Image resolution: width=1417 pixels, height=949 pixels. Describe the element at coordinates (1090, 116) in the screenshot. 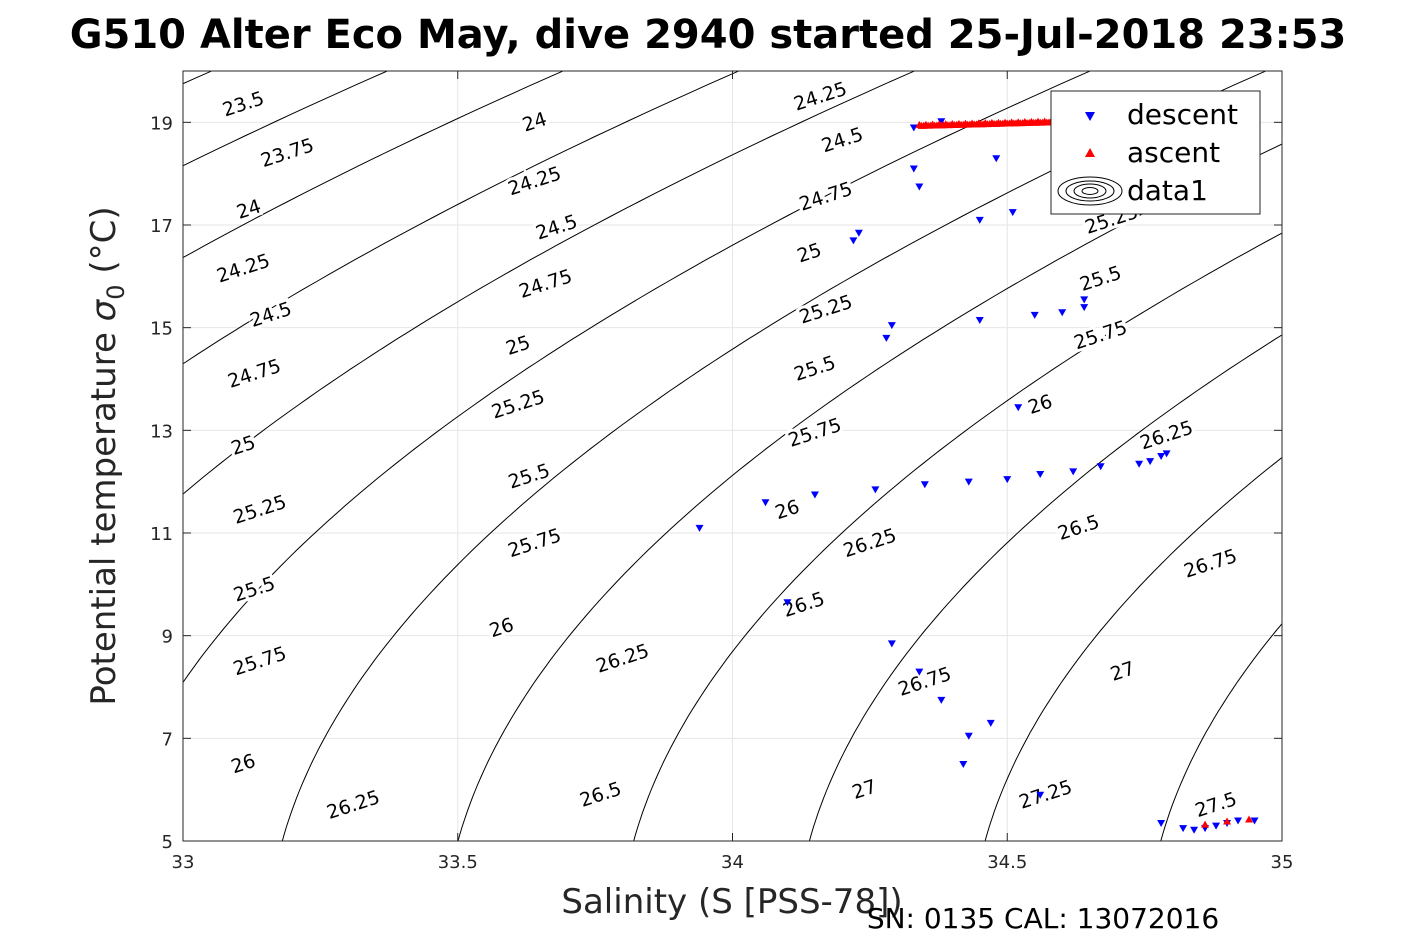

I see `legend-descent-marker` at that location.